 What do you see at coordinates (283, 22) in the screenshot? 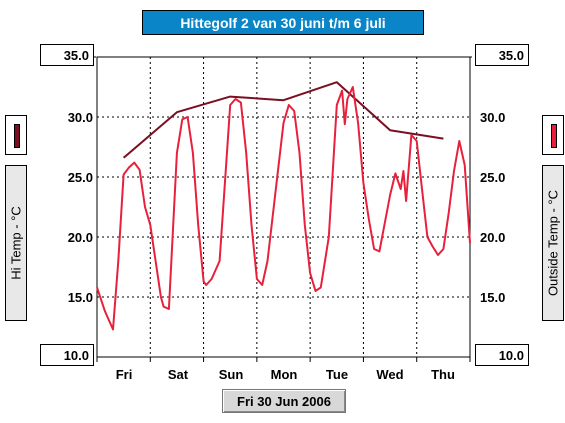
I see `chart-title: Hittegolf 2 van 30 juni t/m 6 juli` at bounding box center [283, 22].